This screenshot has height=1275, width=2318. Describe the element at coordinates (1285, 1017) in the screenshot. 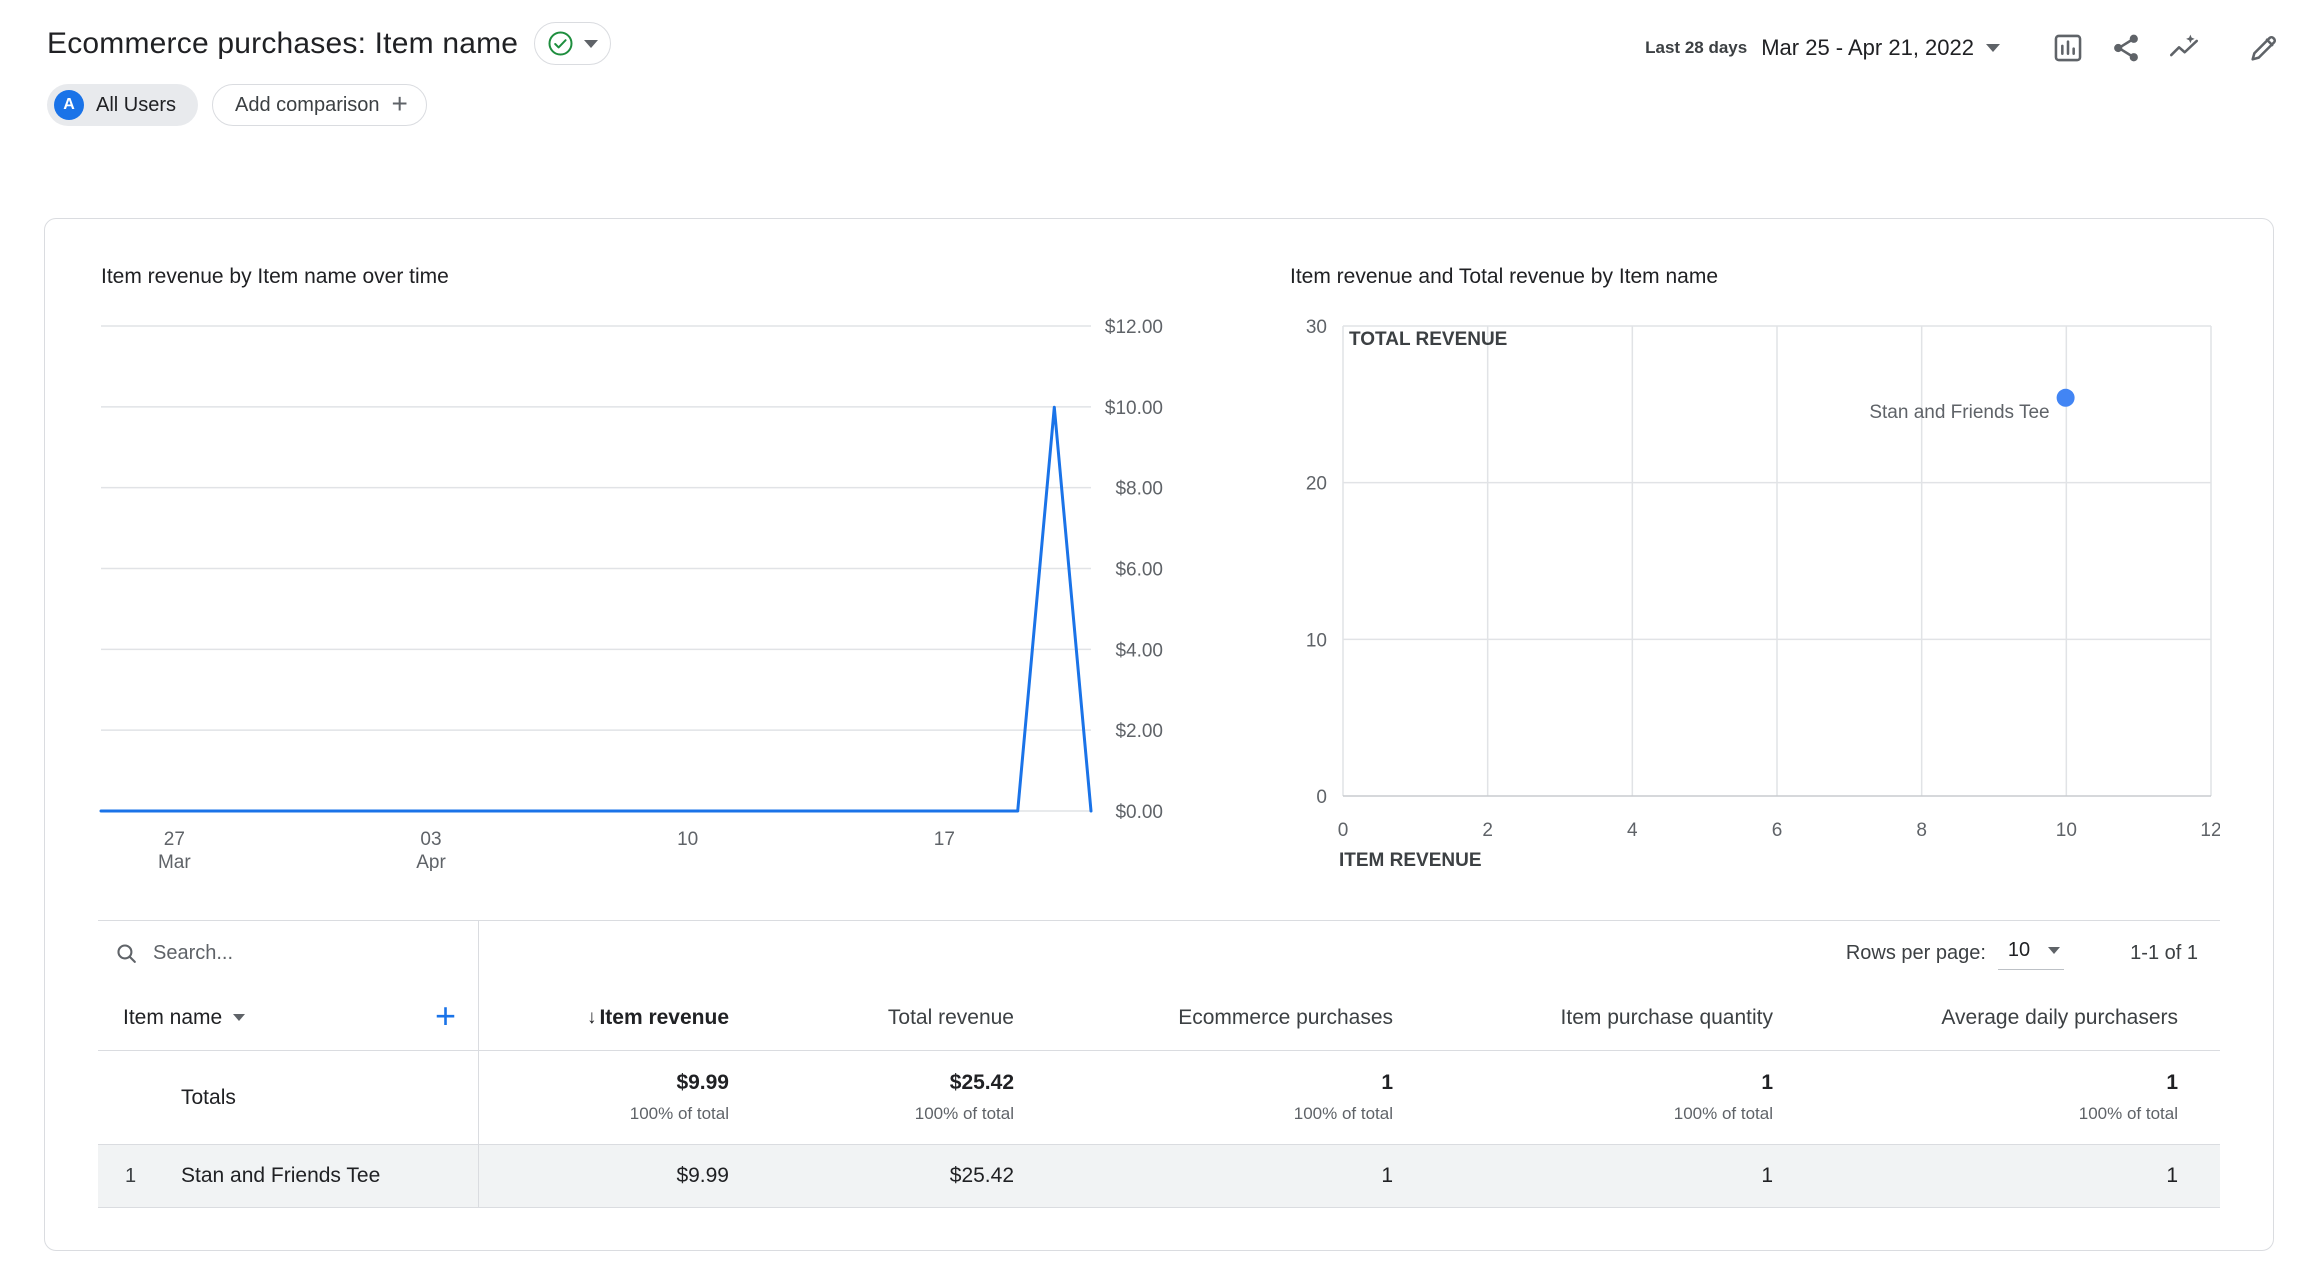

I see `column-header-ecommerce-purchases: Ecommerce purchases` at that location.